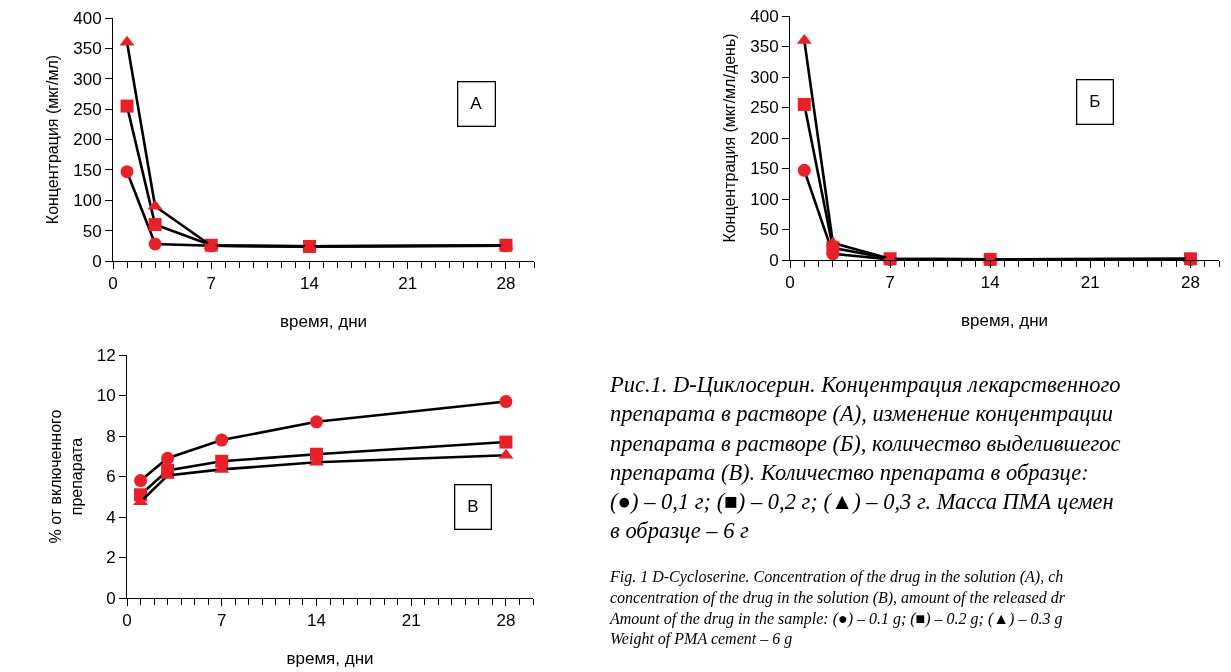 This screenshot has height=672, width=1231. I want to click on y-tick-label: 10, so click(106, 396).